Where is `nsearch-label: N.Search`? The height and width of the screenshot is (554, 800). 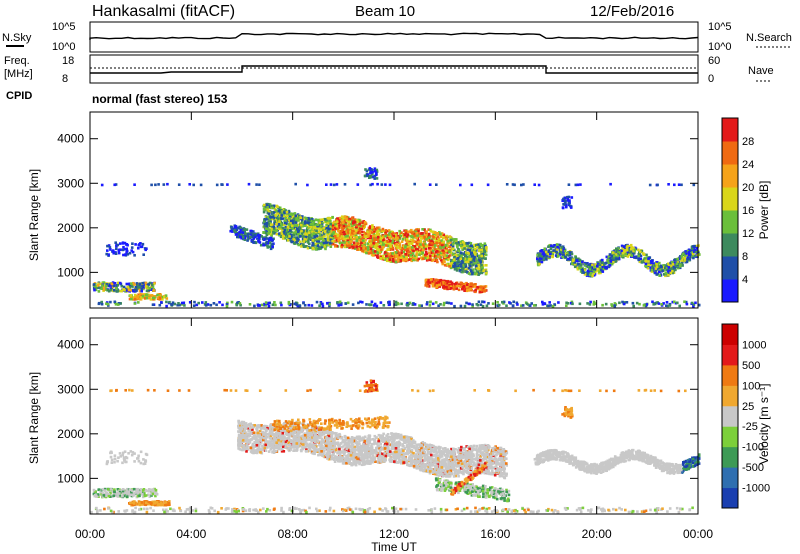 nsearch-label: N.Search is located at coordinates (769, 38).